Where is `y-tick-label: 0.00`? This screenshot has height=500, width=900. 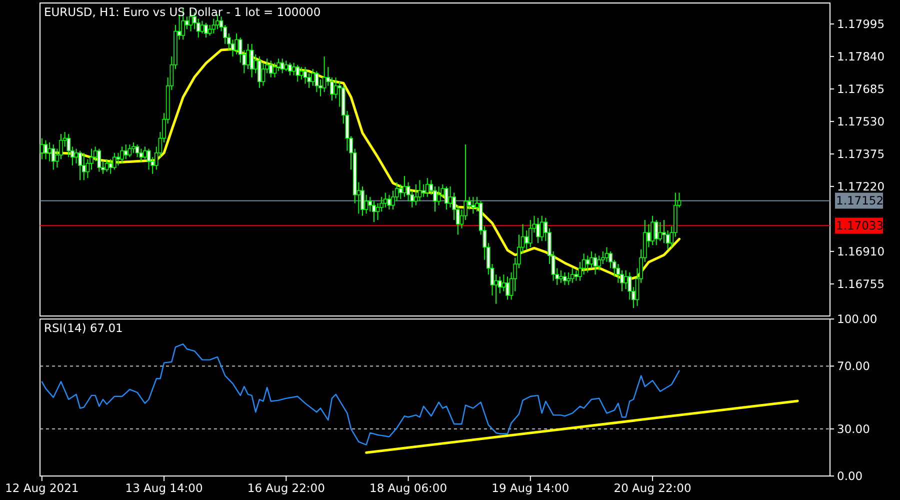
y-tick-label: 0.00 is located at coordinates (850, 476).